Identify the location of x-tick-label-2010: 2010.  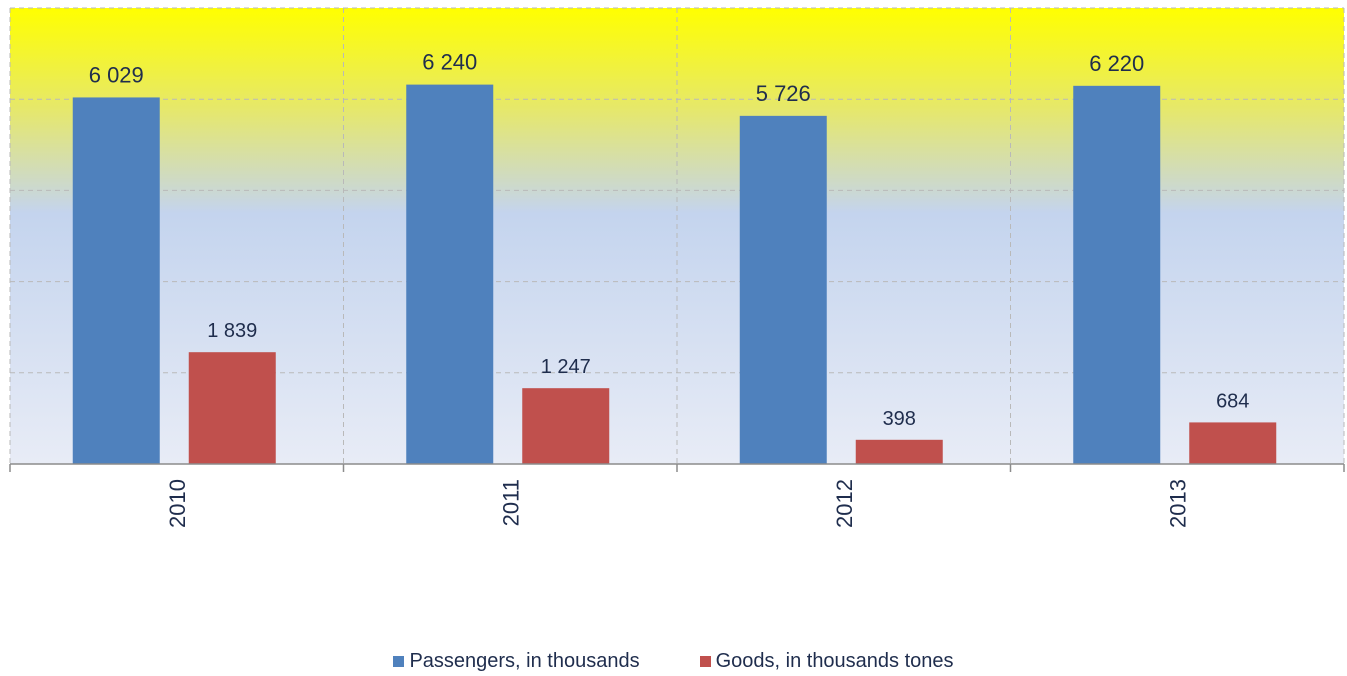
(177, 503).